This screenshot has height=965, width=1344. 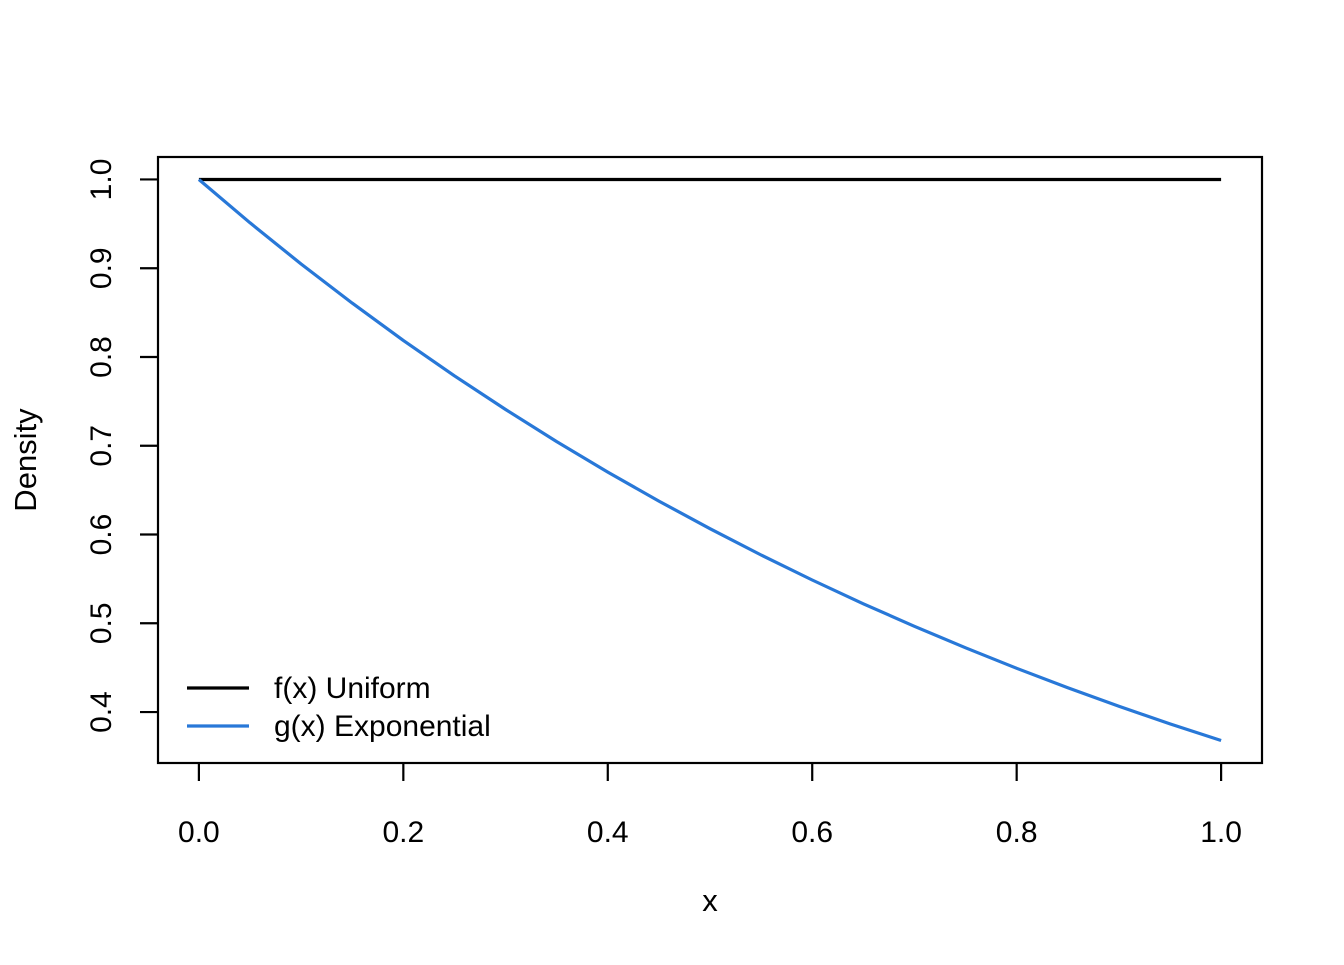 I want to click on legend: f(x) Uniform g(x) Exponential, so click(x=339, y=707).